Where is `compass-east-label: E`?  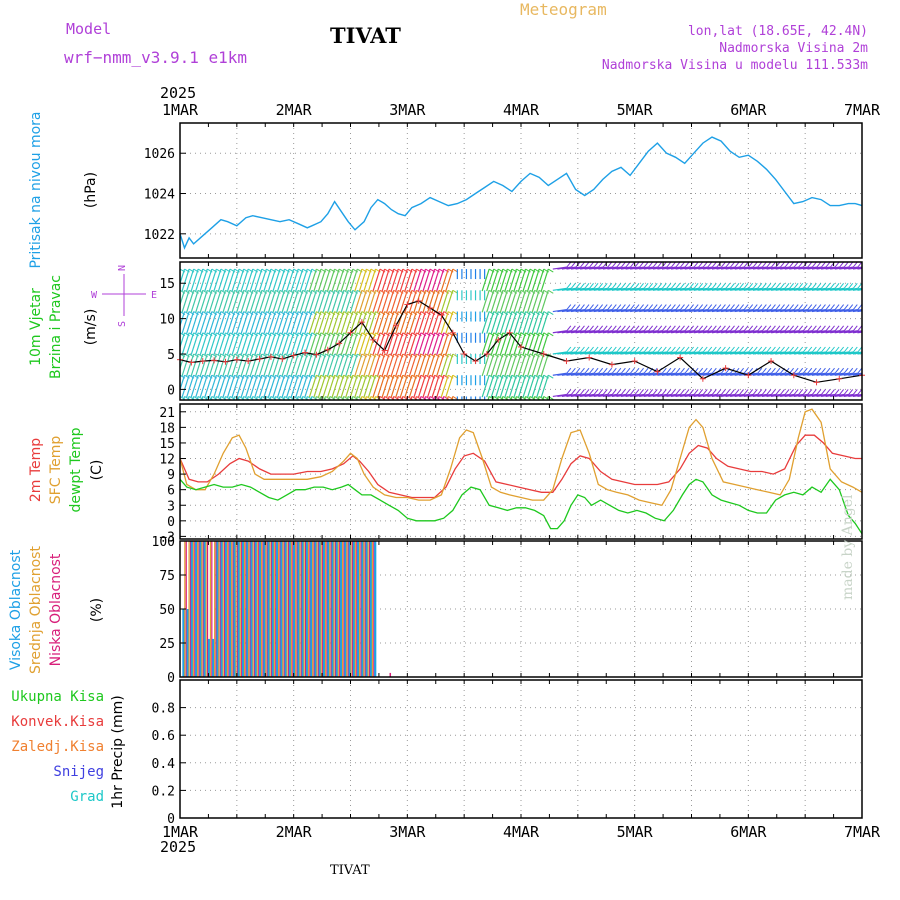
compass-east-label: E is located at coordinates (154, 295).